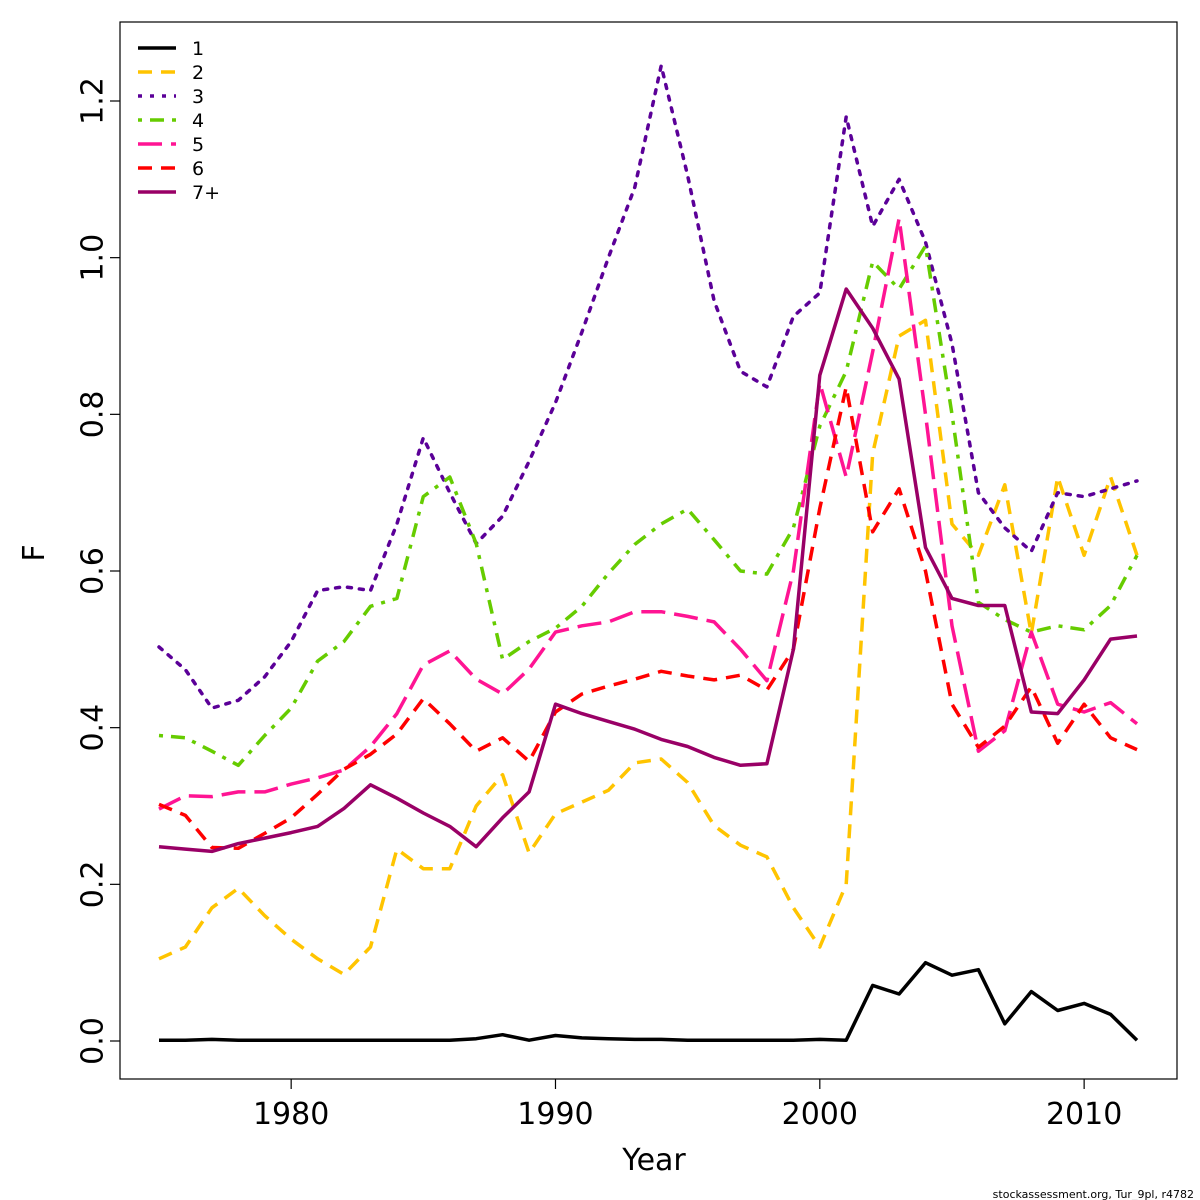 The image size is (1200, 1200). What do you see at coordinates (93, 571) in the screenshot?
I see `y-tick-label: 0.6` at bounding box center [93, 571].